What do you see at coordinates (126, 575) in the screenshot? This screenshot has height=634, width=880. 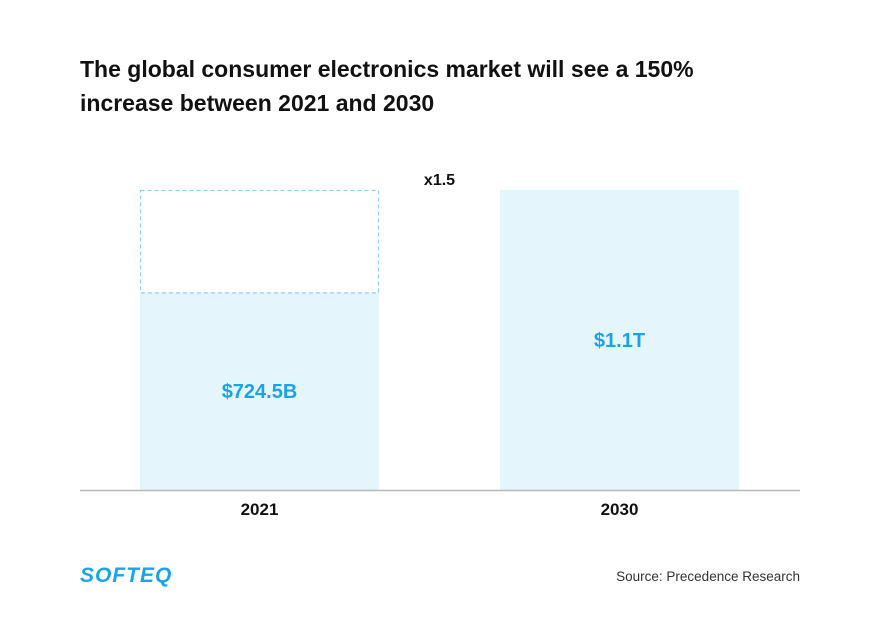 I see `softeq-logo: SOFTEQ` at bounding box center [126, 575].